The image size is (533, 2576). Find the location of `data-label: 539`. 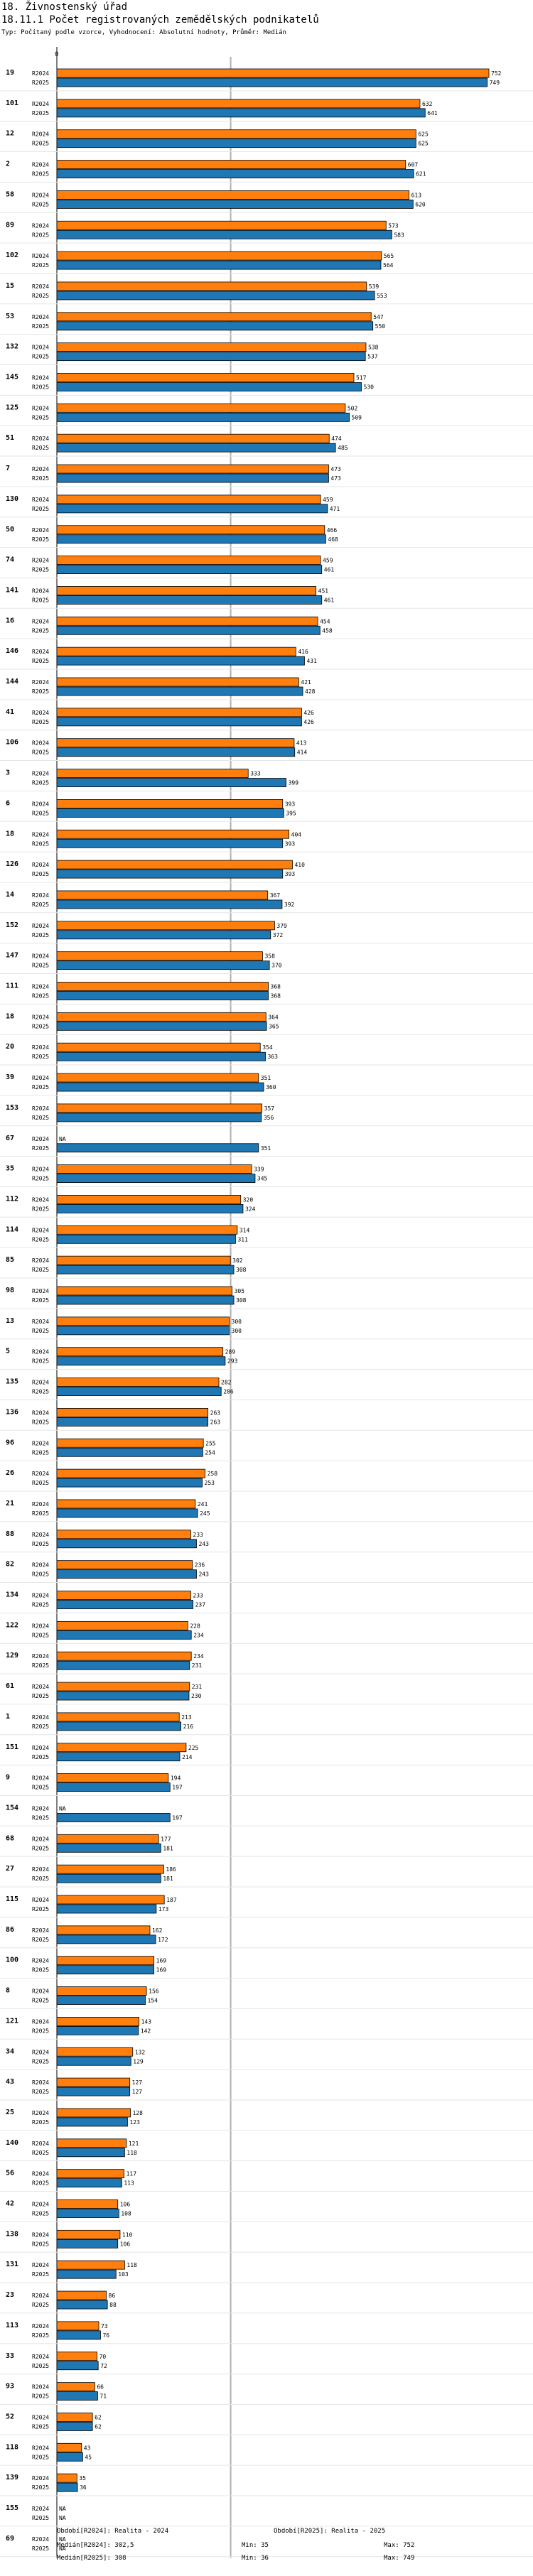

data-label: 539 is located at coordinates (374, 286).